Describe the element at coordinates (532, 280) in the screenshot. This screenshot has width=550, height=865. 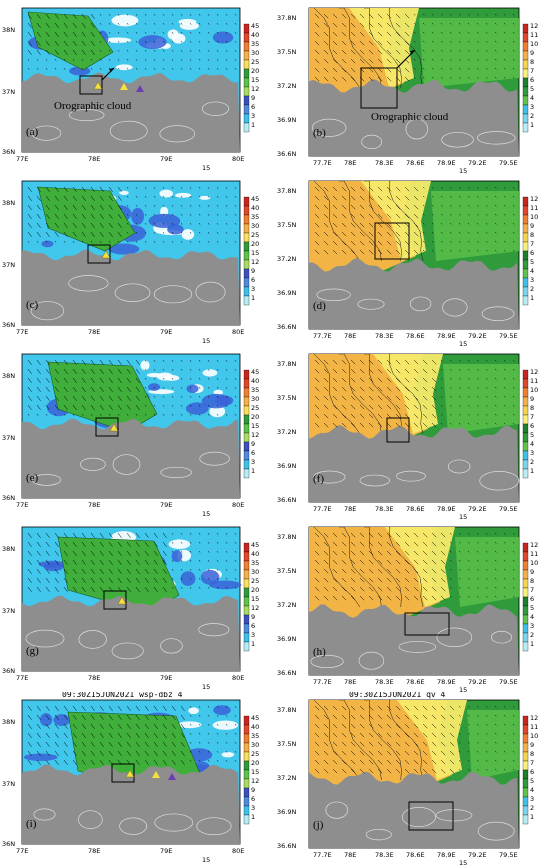
I see `colorbar-label: 3` at that location.